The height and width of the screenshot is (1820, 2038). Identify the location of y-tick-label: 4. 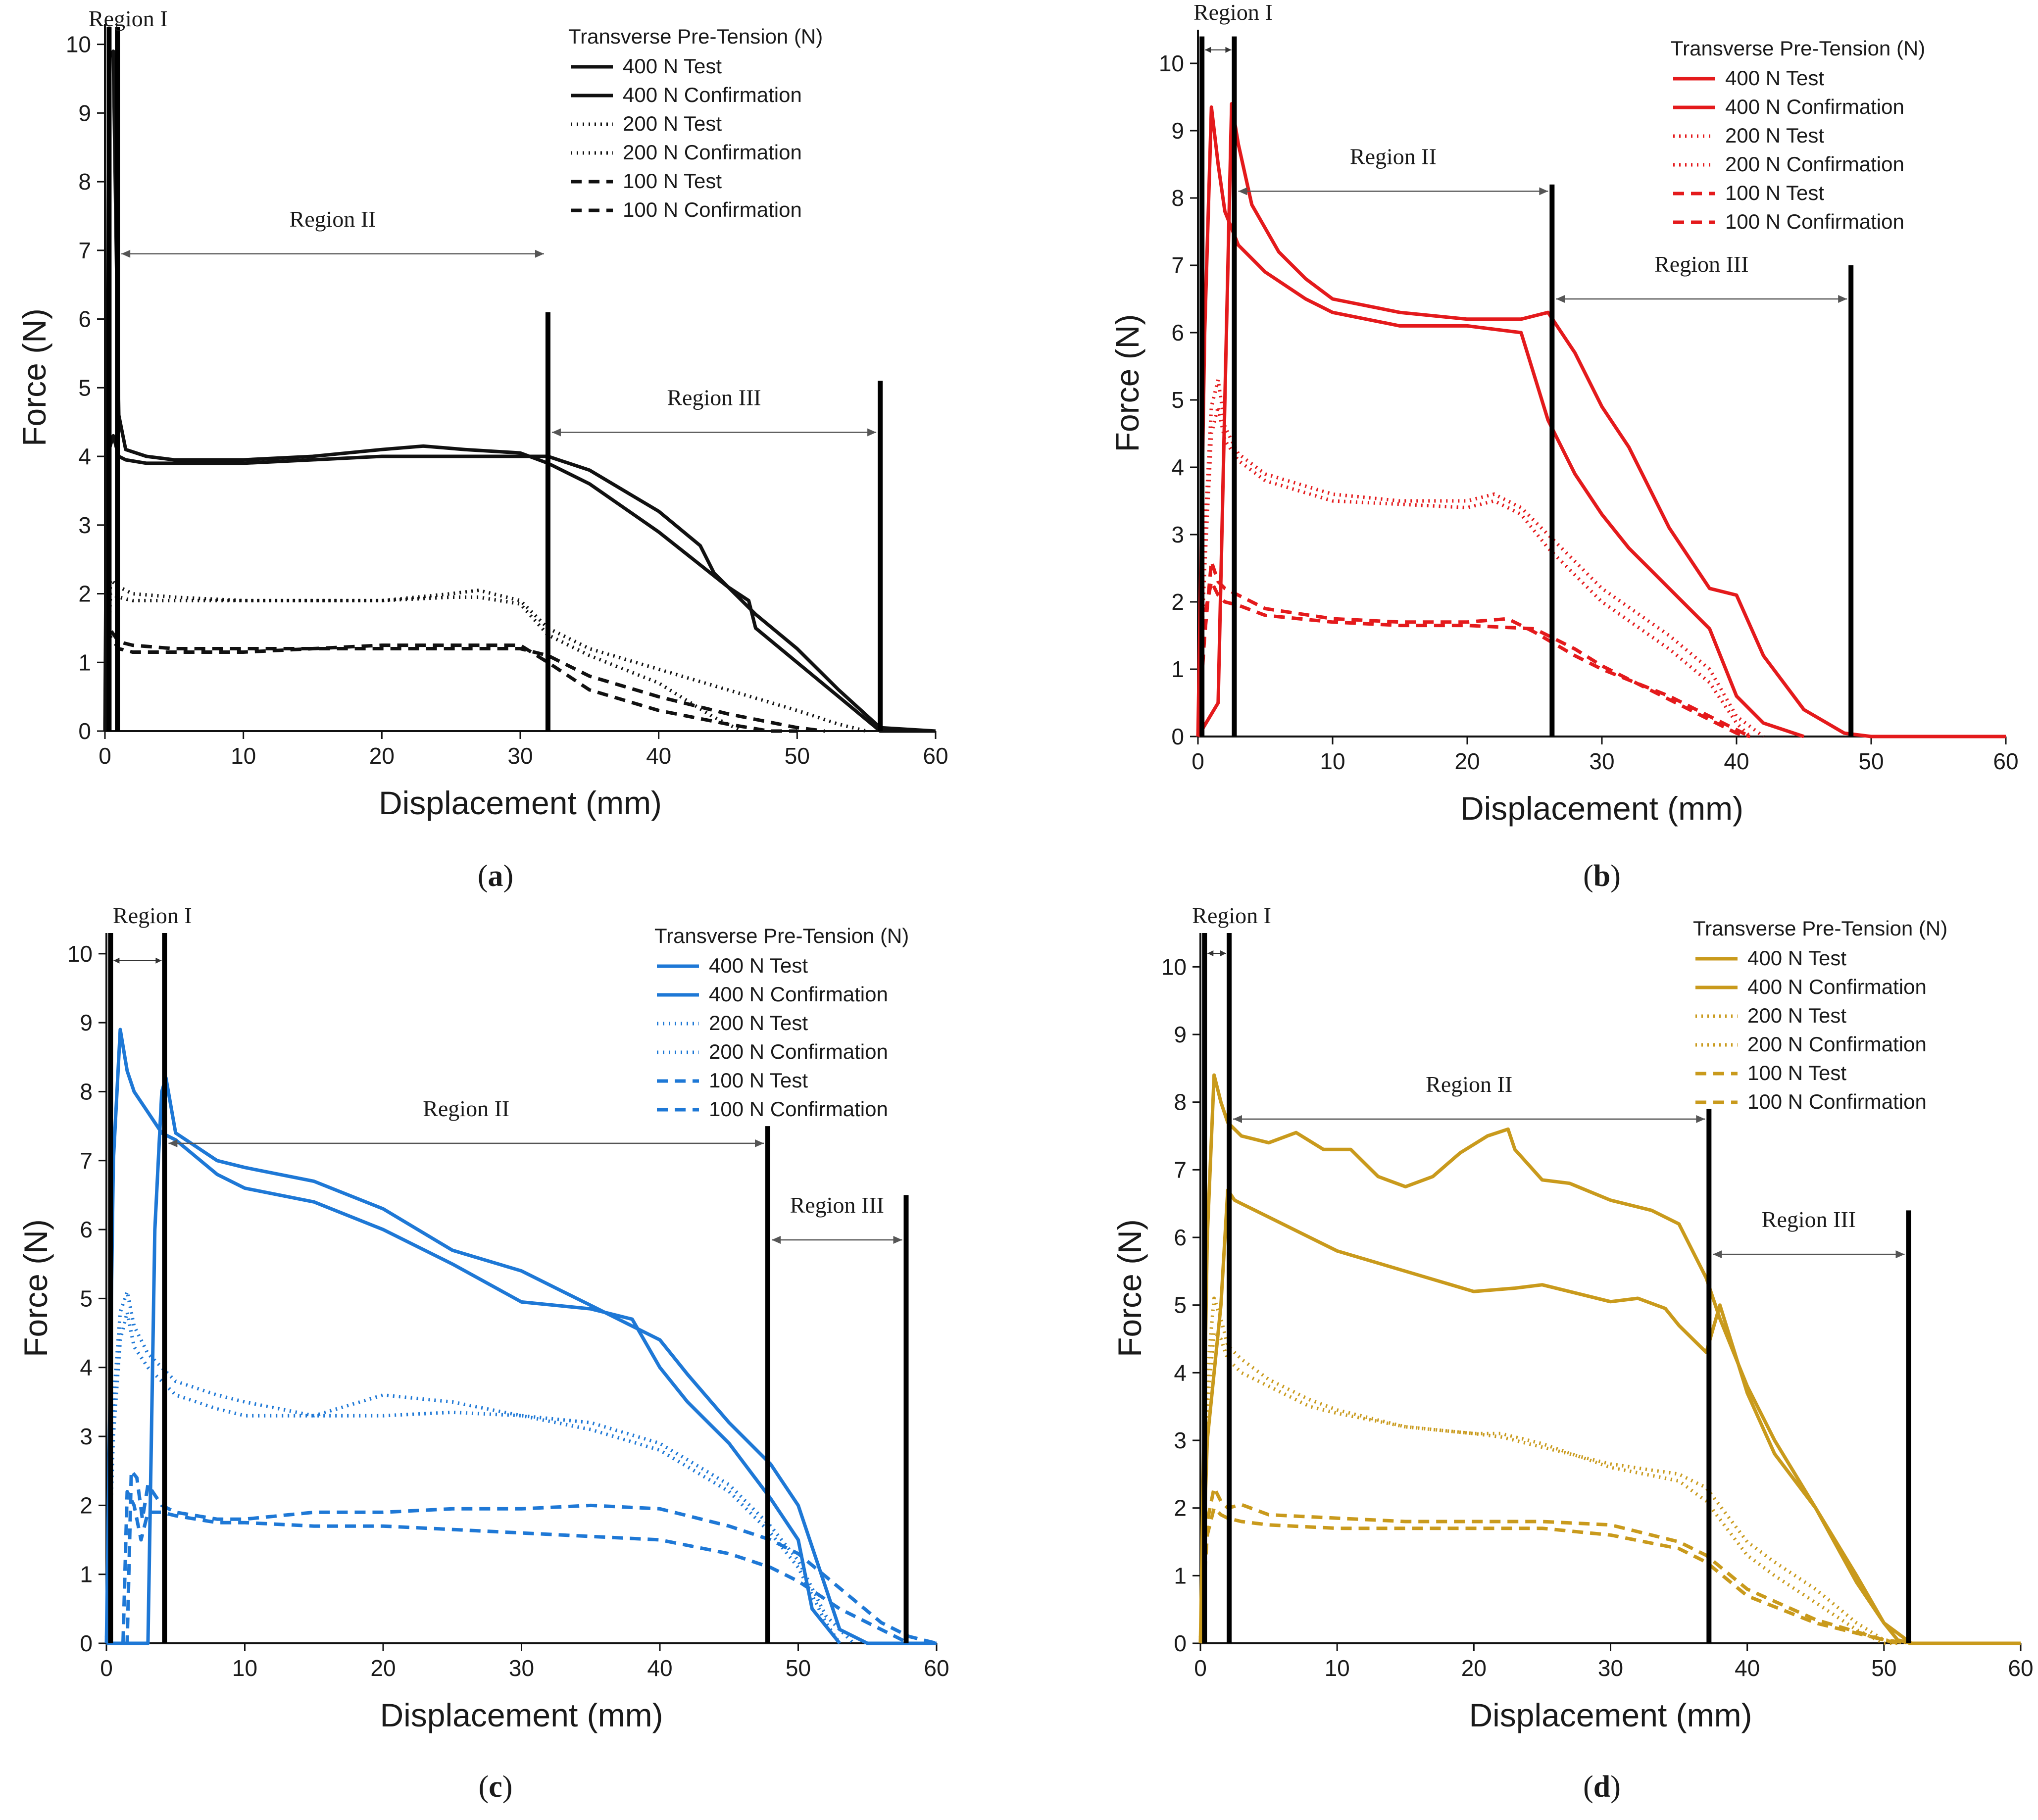
(84, 456).